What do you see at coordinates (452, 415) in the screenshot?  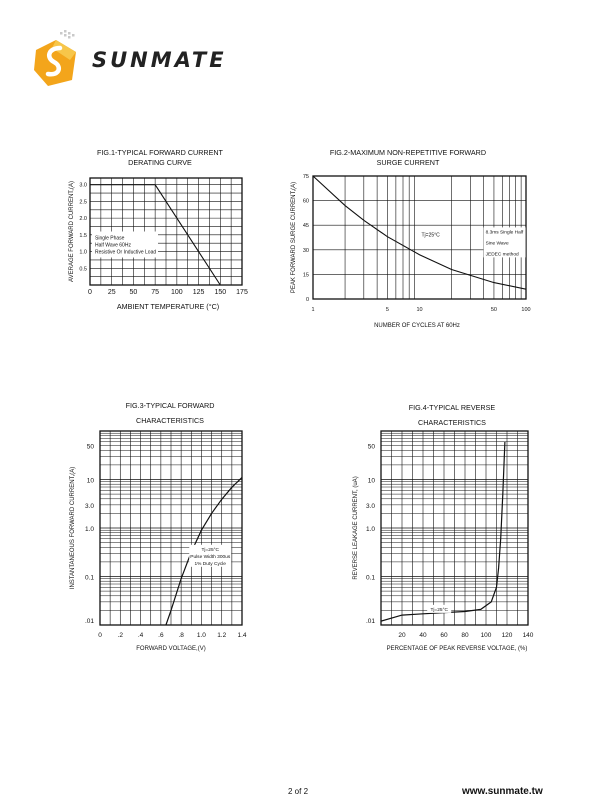 I see `fig4-title: FIG.4-TYPICAL REVERSE CHARACTERISTICS` at bounding box center [452, 415].